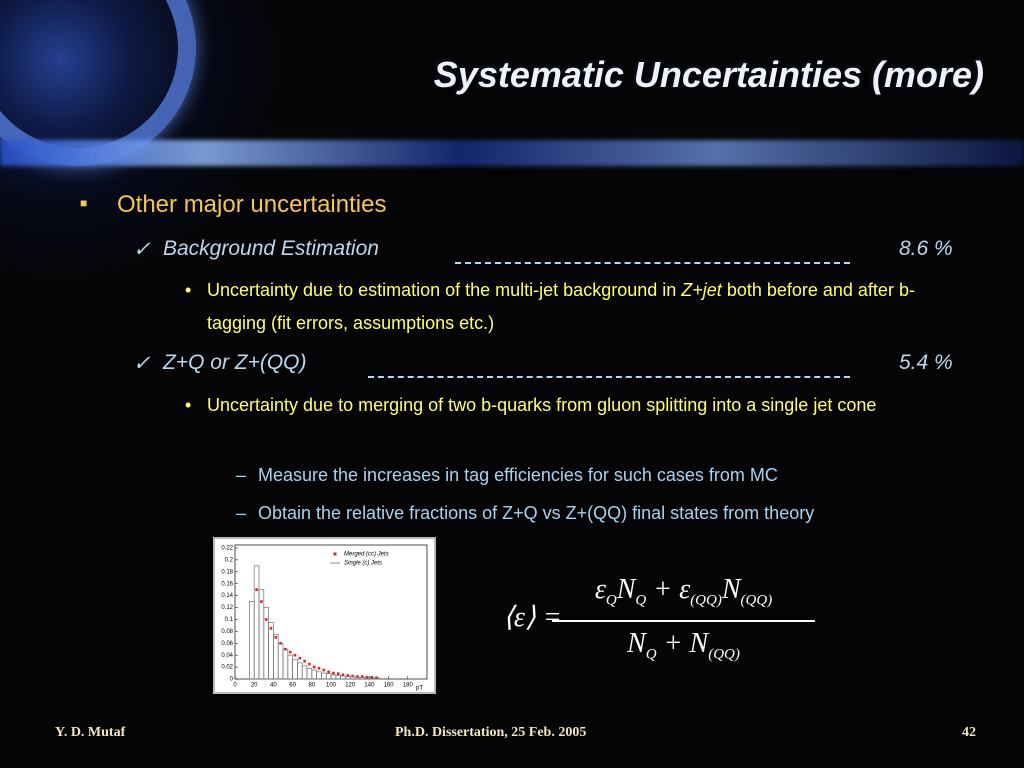 This screenshot has height=768, width=1024. Describe the element at coordinates (311, 686) in the screenshot. I see `x-tick-label: 80` at that location.